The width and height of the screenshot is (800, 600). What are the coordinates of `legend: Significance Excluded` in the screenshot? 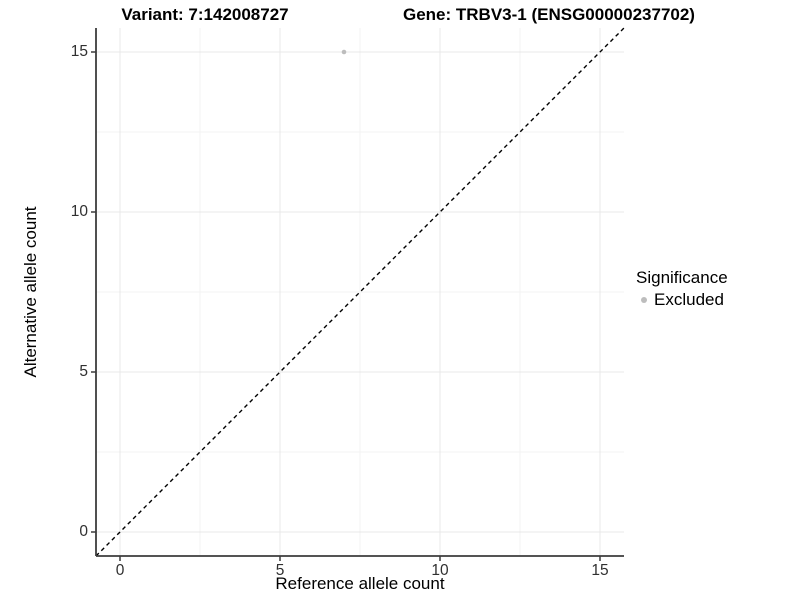 It's located at (682, 288).